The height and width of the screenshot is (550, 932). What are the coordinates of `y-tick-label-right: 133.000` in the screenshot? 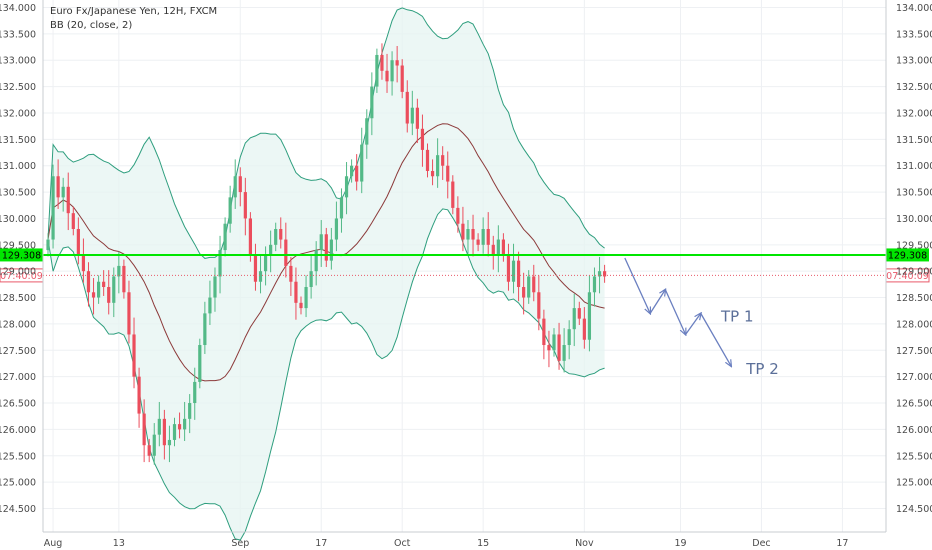 It's located at (914, 61).